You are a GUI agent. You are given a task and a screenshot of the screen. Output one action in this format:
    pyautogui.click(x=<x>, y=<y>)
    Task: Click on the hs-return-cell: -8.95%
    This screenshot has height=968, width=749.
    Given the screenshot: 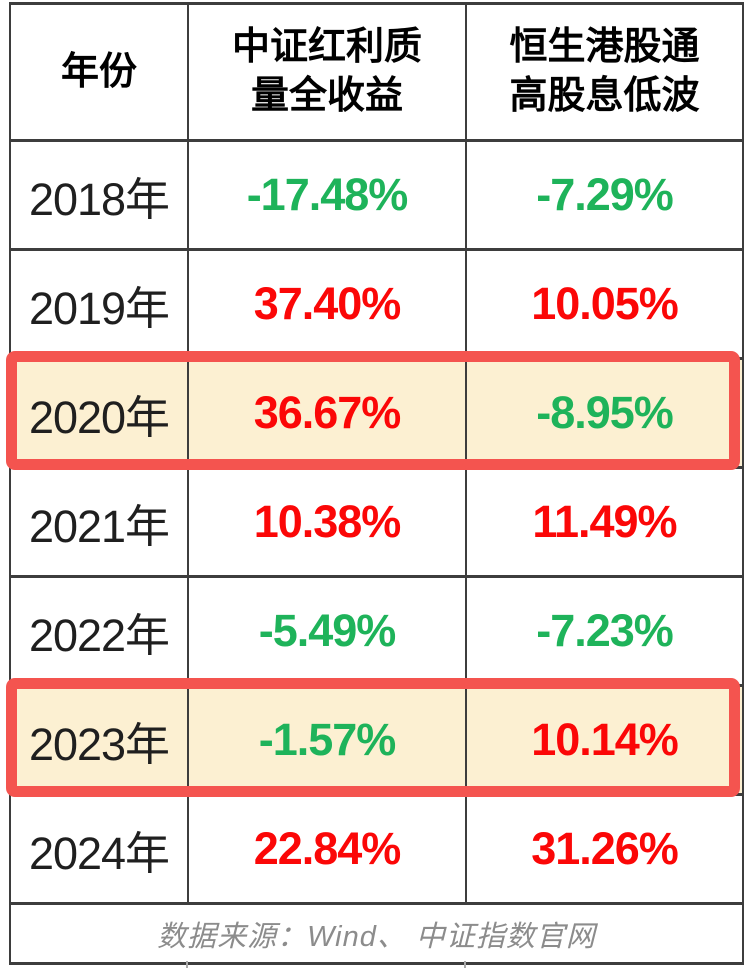 What is the action you would take?
    pyautogui.click(x=604, y=413)
    